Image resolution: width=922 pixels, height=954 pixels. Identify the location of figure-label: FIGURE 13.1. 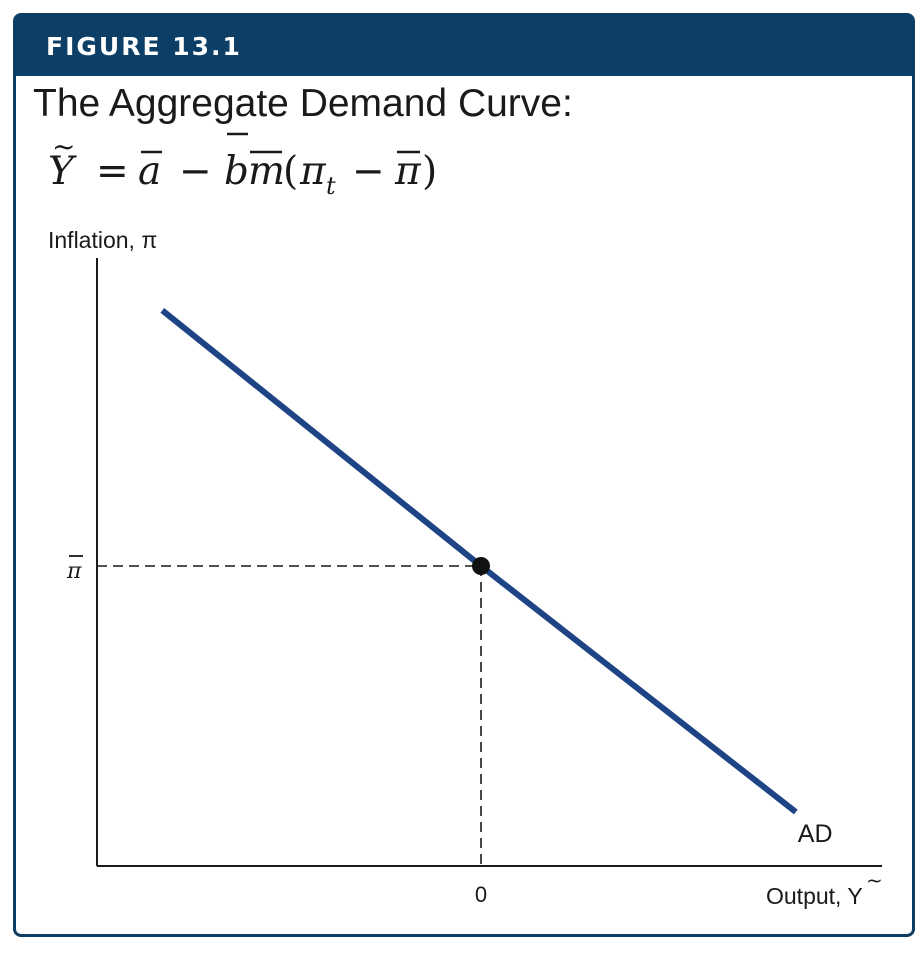
(144, 46).